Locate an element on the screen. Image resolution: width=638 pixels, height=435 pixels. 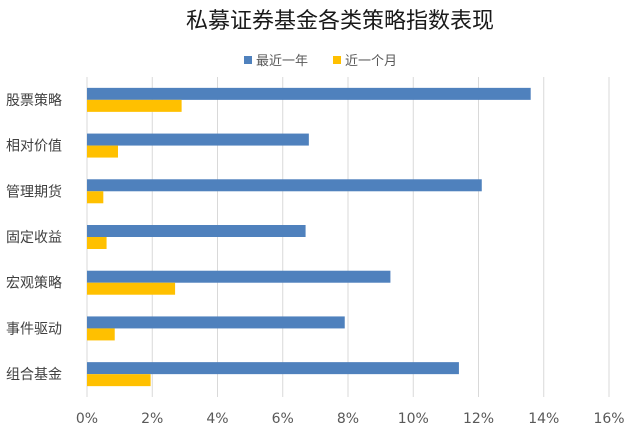
x-tick-label: 6% is located at coordinates (283, 419).